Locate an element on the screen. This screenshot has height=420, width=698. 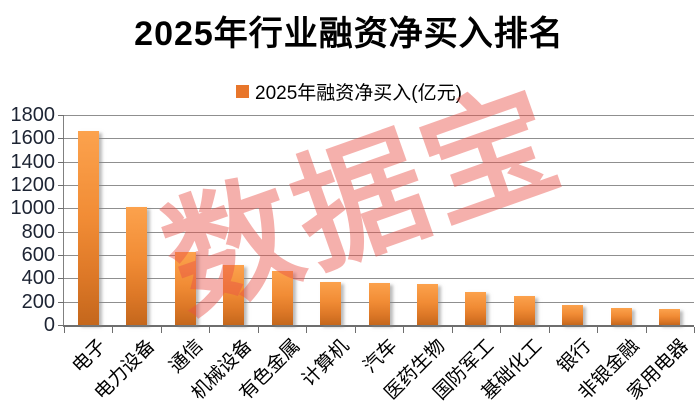
legend: 2025年融资净买入(亿元) is located at coordinates (349, 91).